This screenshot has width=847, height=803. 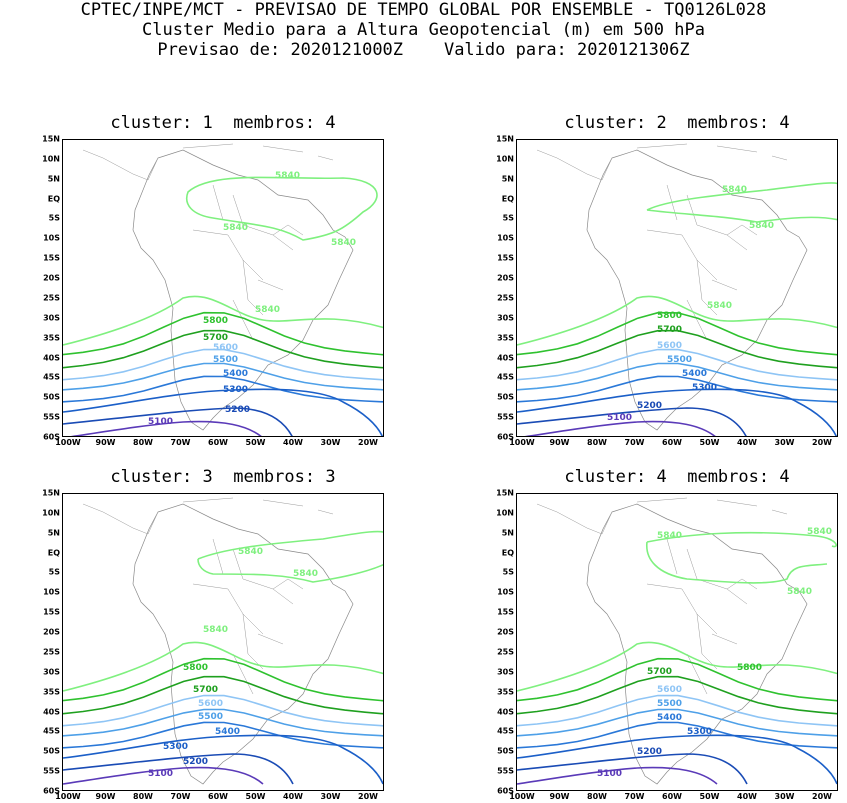 What do you see at coordinates (160, 774) in the screenshot?
I see `contour-label: 5100` at bounding box center [160, 774].